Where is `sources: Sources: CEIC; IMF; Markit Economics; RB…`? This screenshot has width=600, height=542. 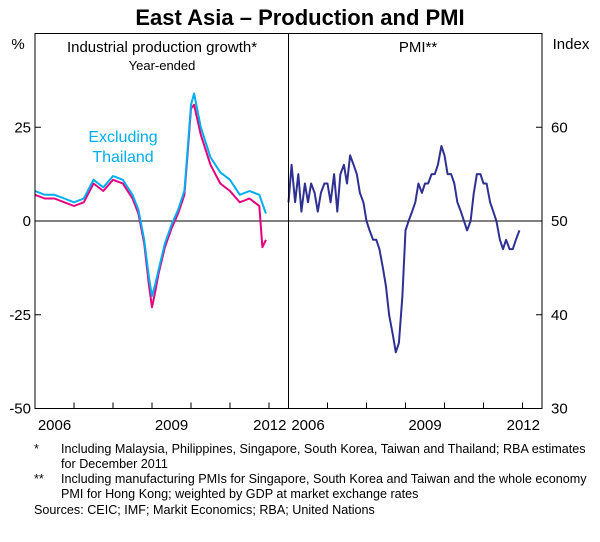 sources: Sources: CEIC; IMF; Markit Economics; RB… is located at coordinates (204, 510).